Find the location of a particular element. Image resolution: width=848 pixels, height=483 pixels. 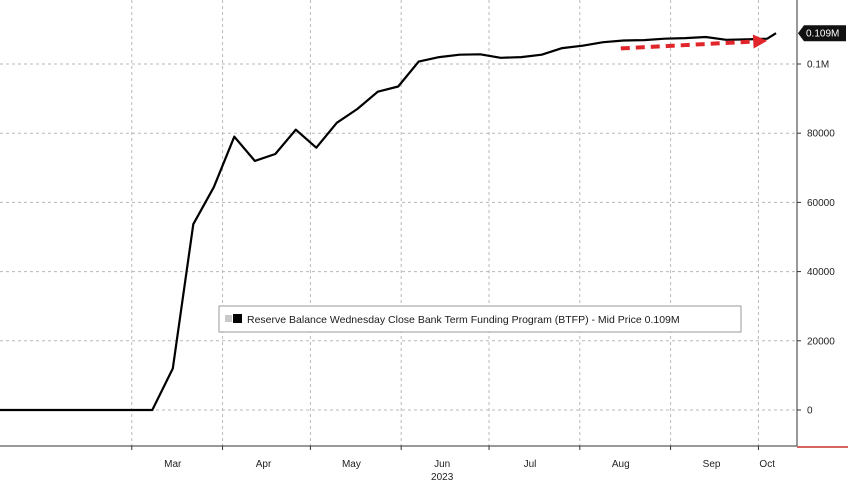

y-tick-label: 40000 is located at coordinates (821, 272).